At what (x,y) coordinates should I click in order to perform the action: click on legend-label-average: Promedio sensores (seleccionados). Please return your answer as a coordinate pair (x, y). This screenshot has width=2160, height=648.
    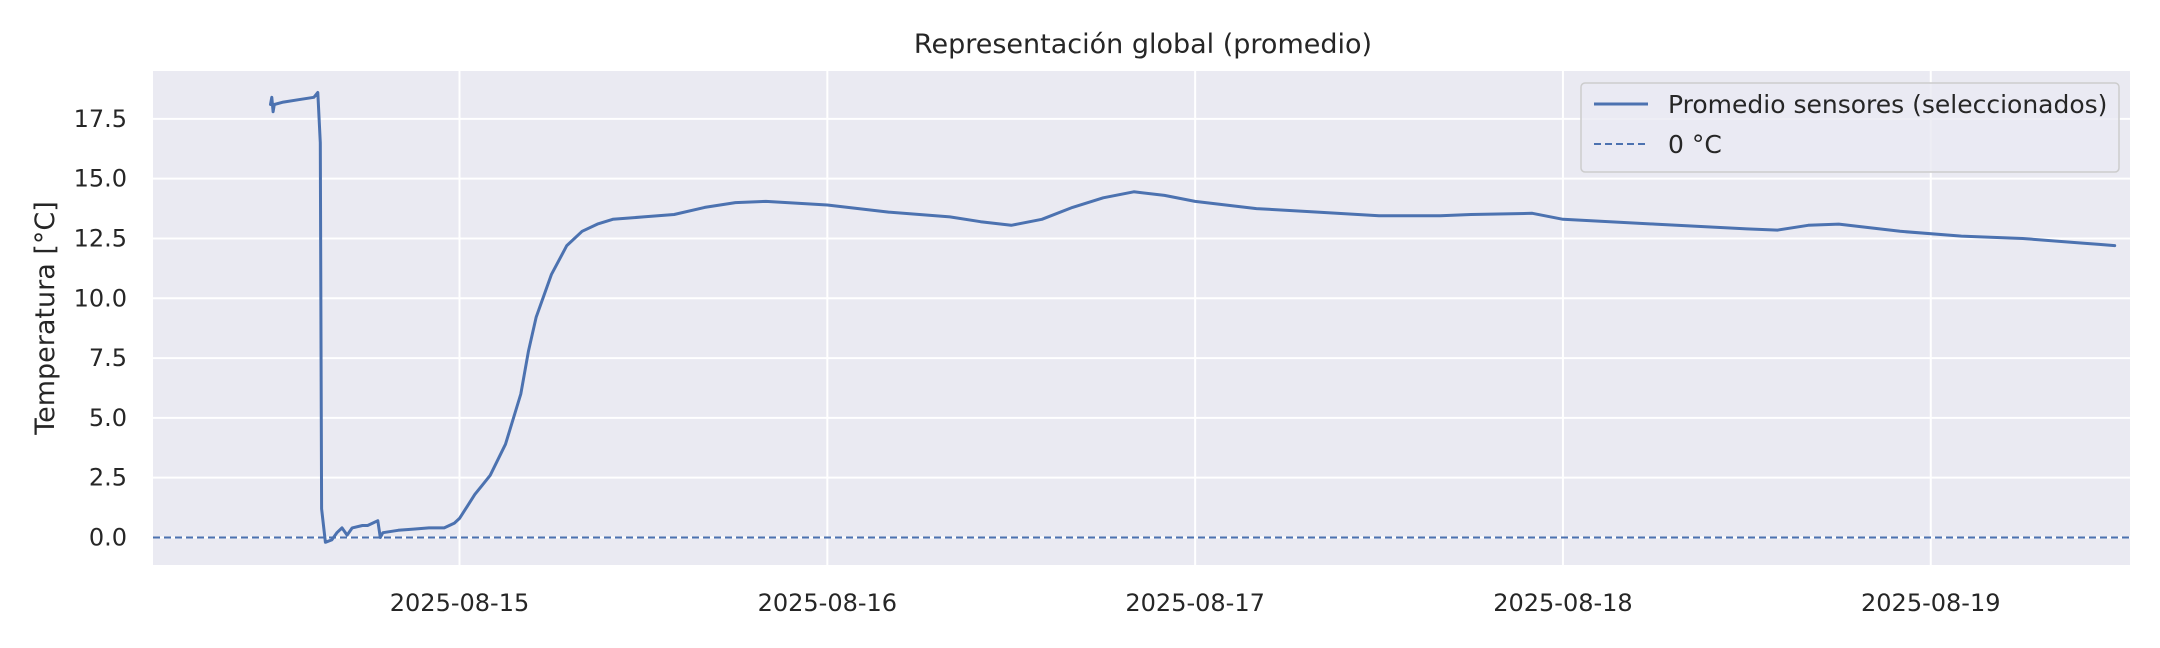
    Looking at the image, I should click on (1887, 104).